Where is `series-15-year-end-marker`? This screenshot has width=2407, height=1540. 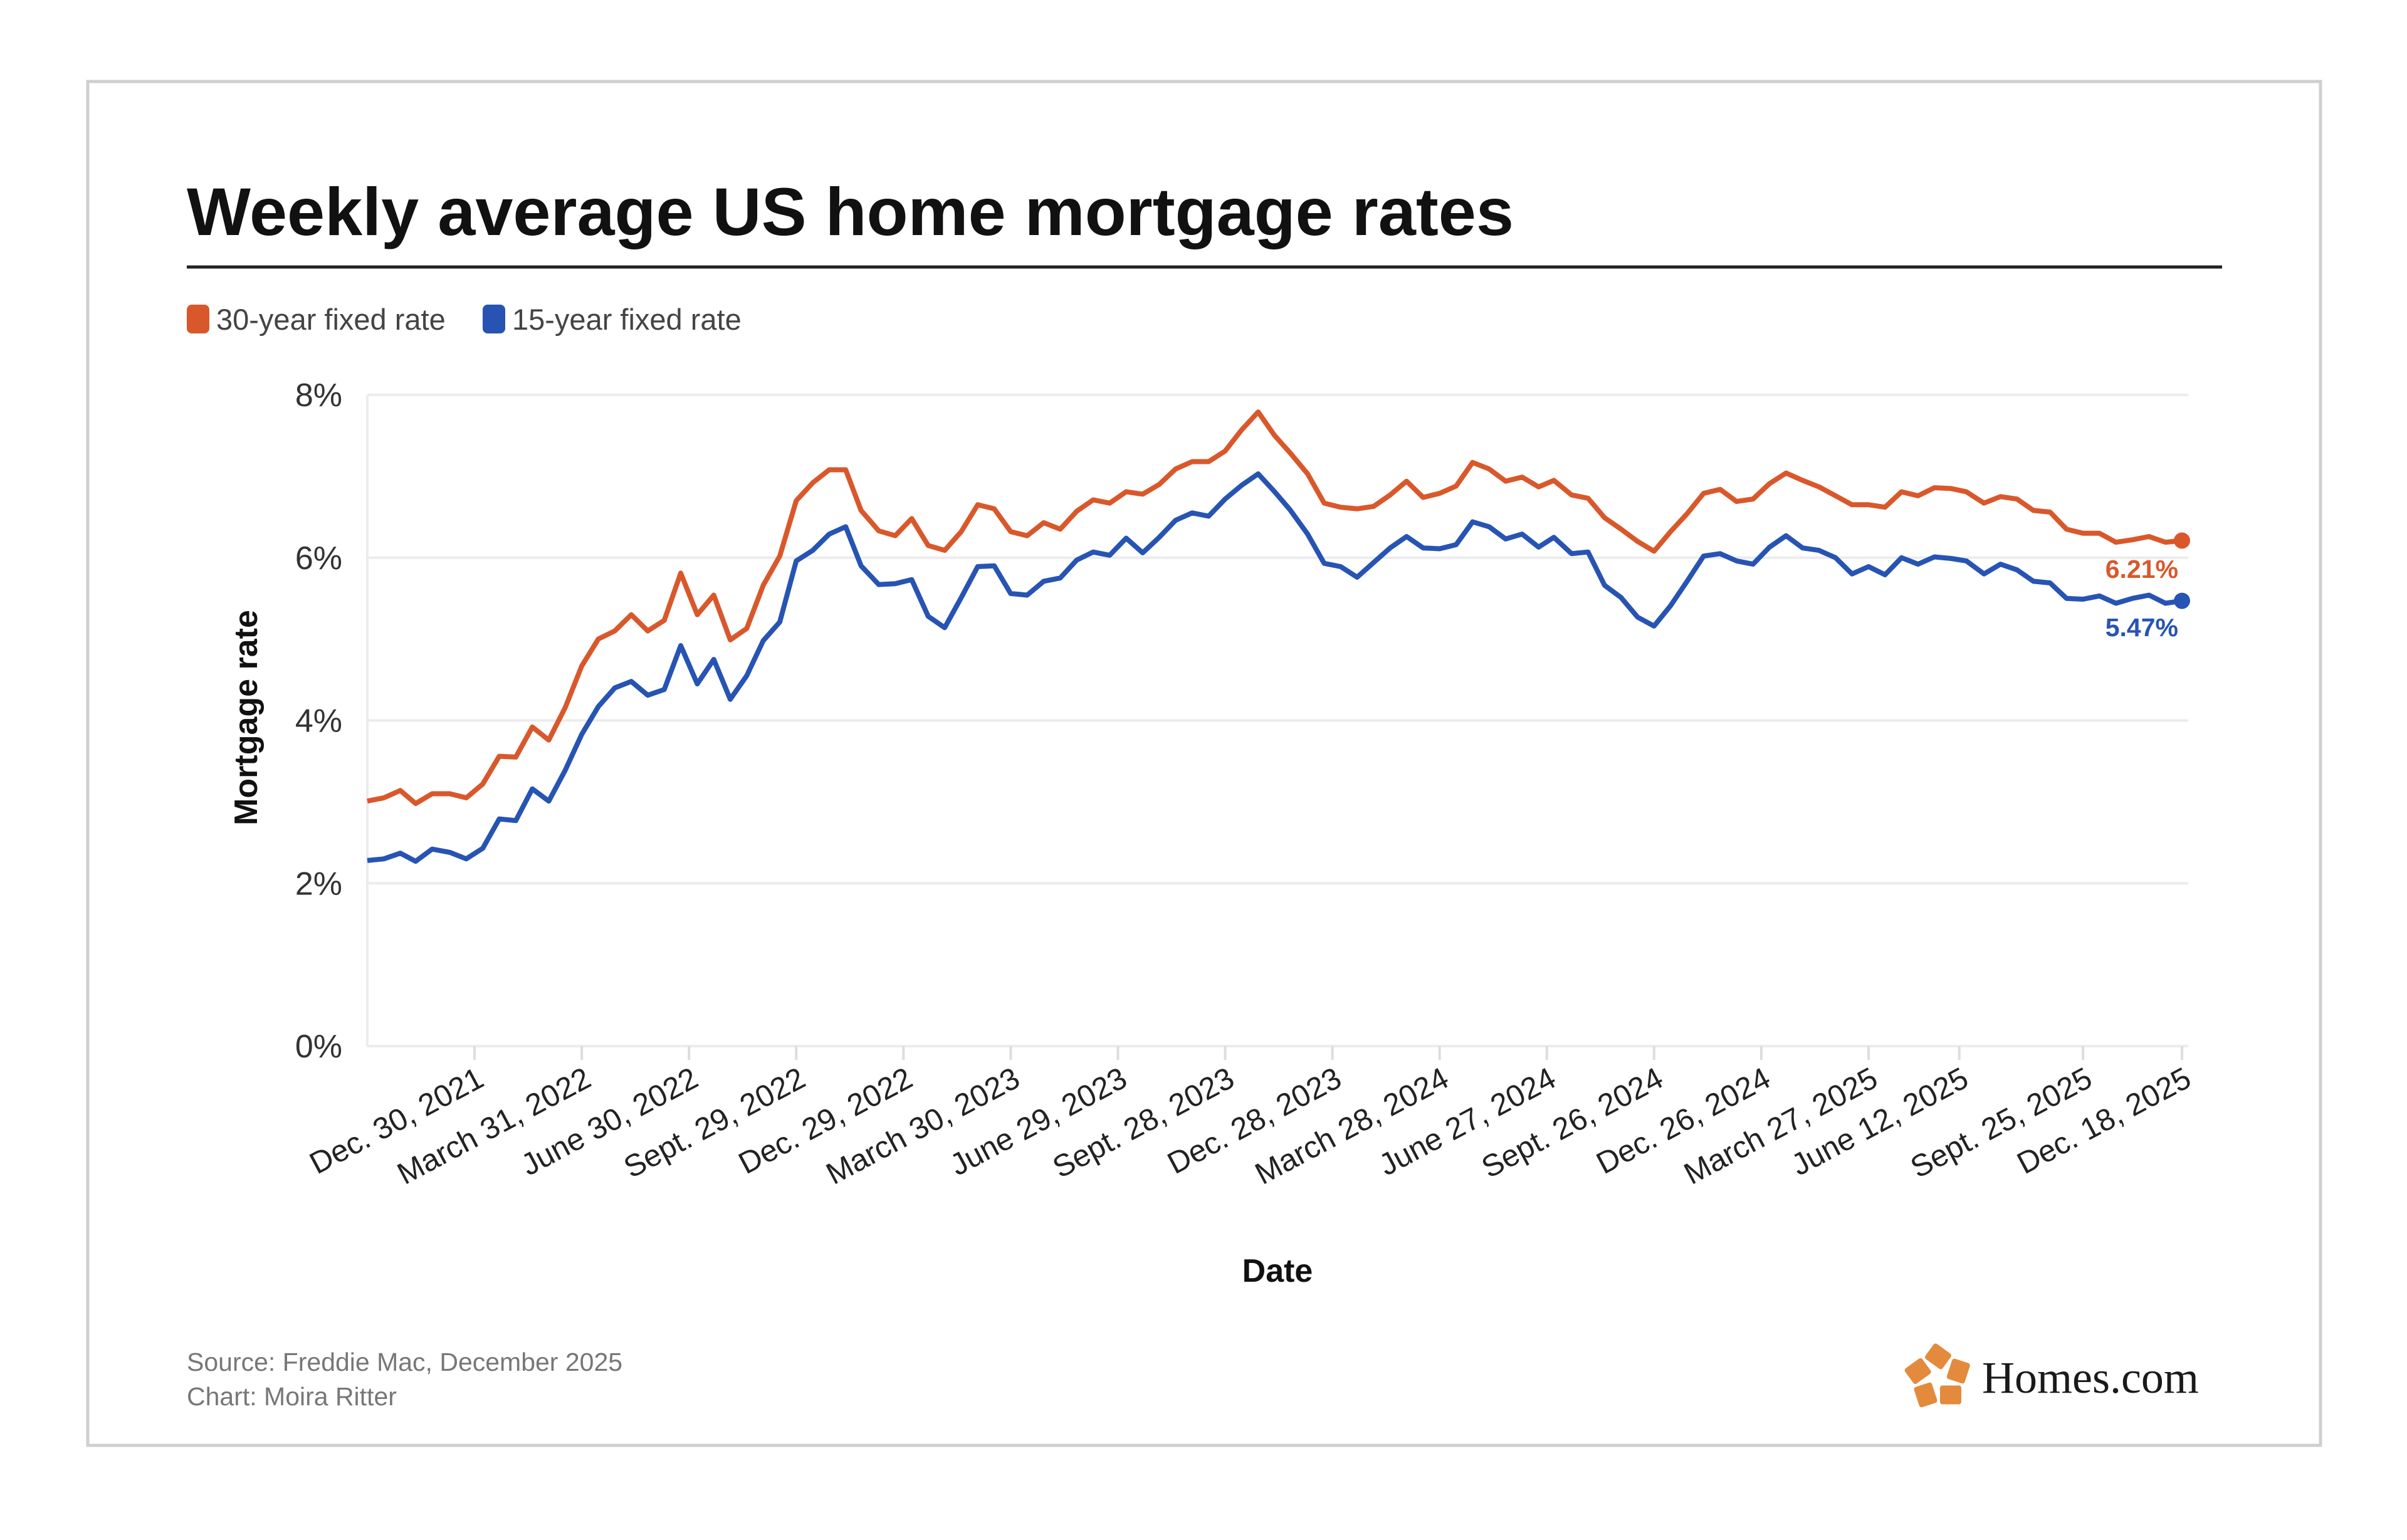
series-15-year-end-marker is located at coordinates (2182, 600).